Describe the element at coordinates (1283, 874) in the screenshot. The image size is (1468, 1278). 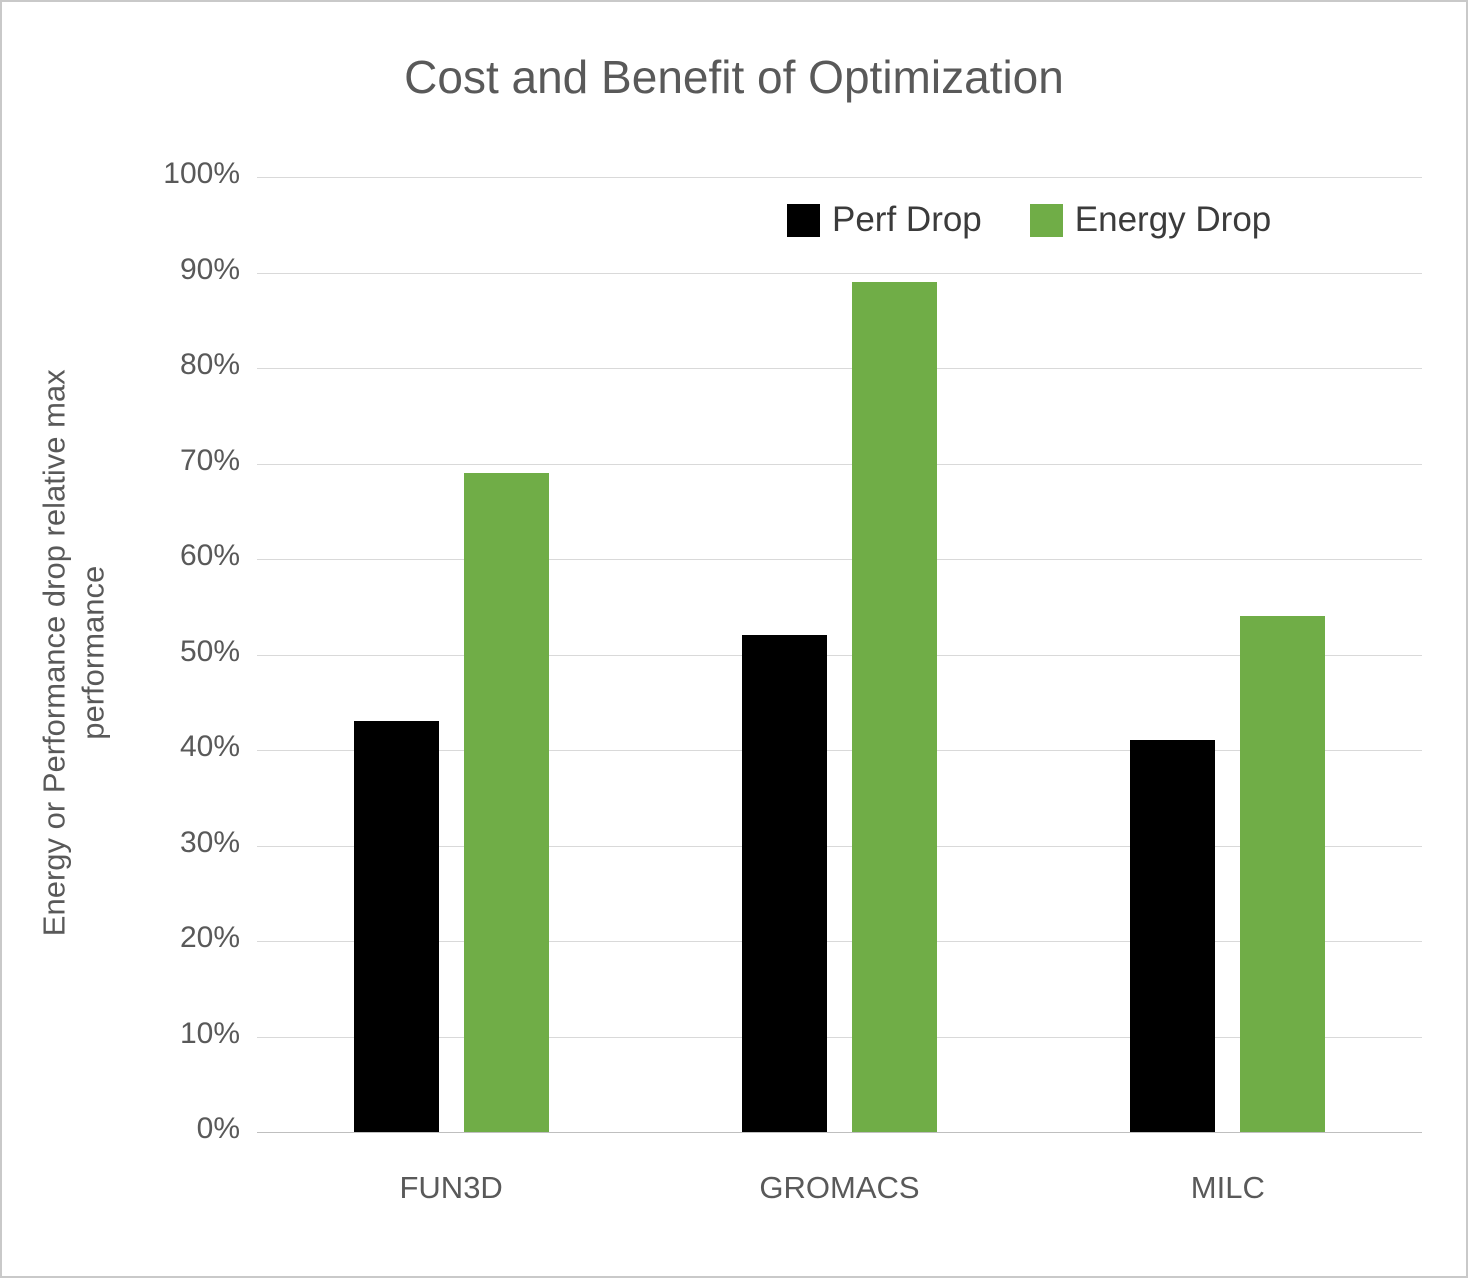
I see `bar-energy-drop-milc` at that location.